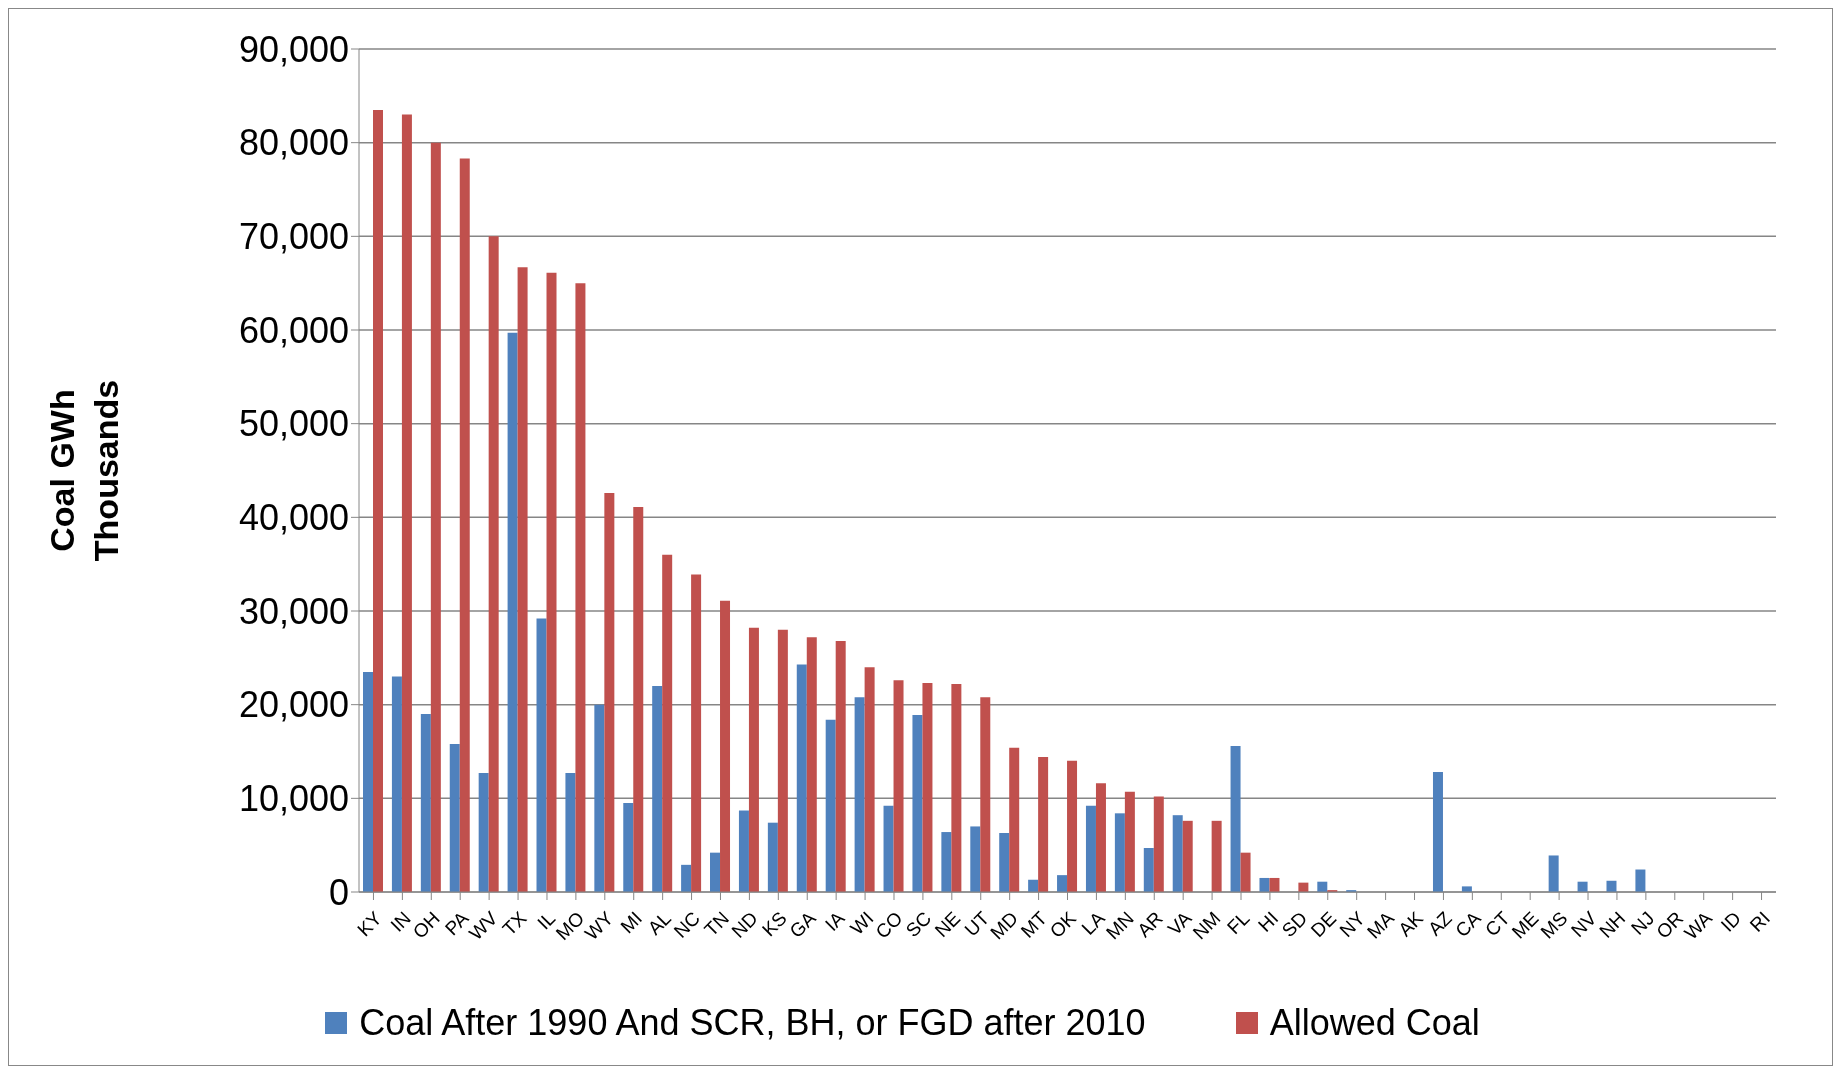 Image resolution: width=1843 pixels, height=1077 pixels. Describe the element at coordinates (293, 518) in the screenshot. I see `y-tick-label: 40,000` at that location.